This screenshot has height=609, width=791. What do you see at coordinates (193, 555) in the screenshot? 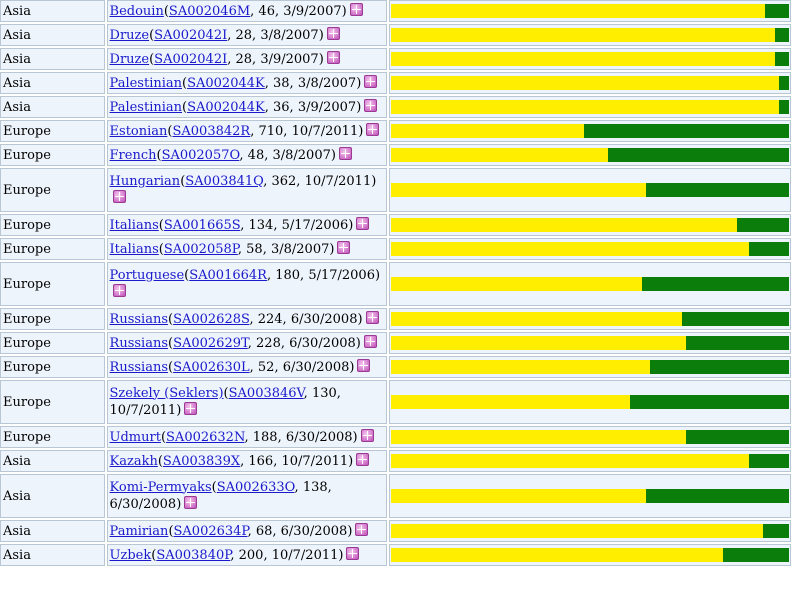
I see `sample-link: SA003840P` at bounding box center [193, 555].